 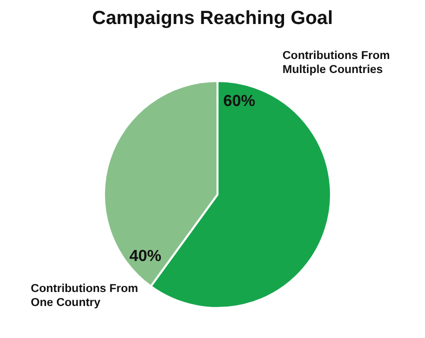 I want to click on chart-title: Campaigns Reaching Goal, so click(x=212, y=19).